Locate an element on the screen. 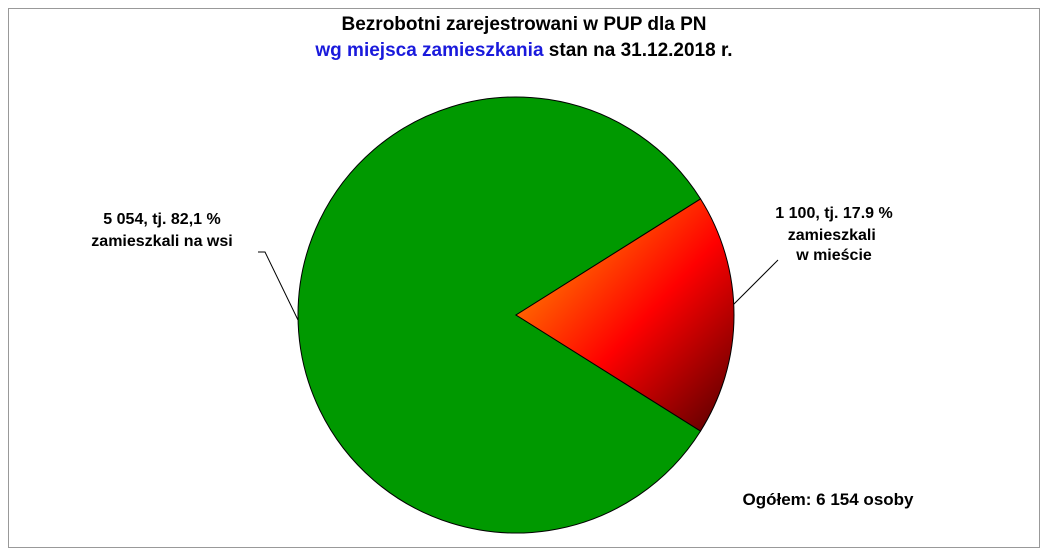  subtitle-highlight: wg miejsca zamieszkania is located at coordinates (429, 50).